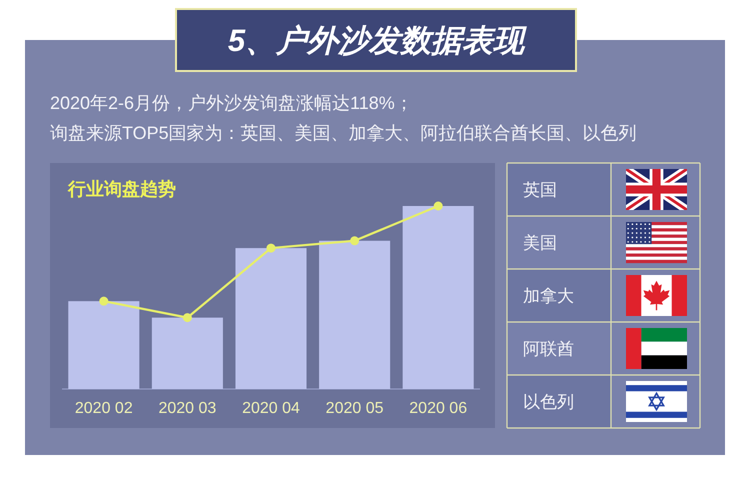 The height and width of the screenshot is (477, 750). Describe the element at coordinates (548, 402) in the screenshot. I see `text: 以色列` at that location.